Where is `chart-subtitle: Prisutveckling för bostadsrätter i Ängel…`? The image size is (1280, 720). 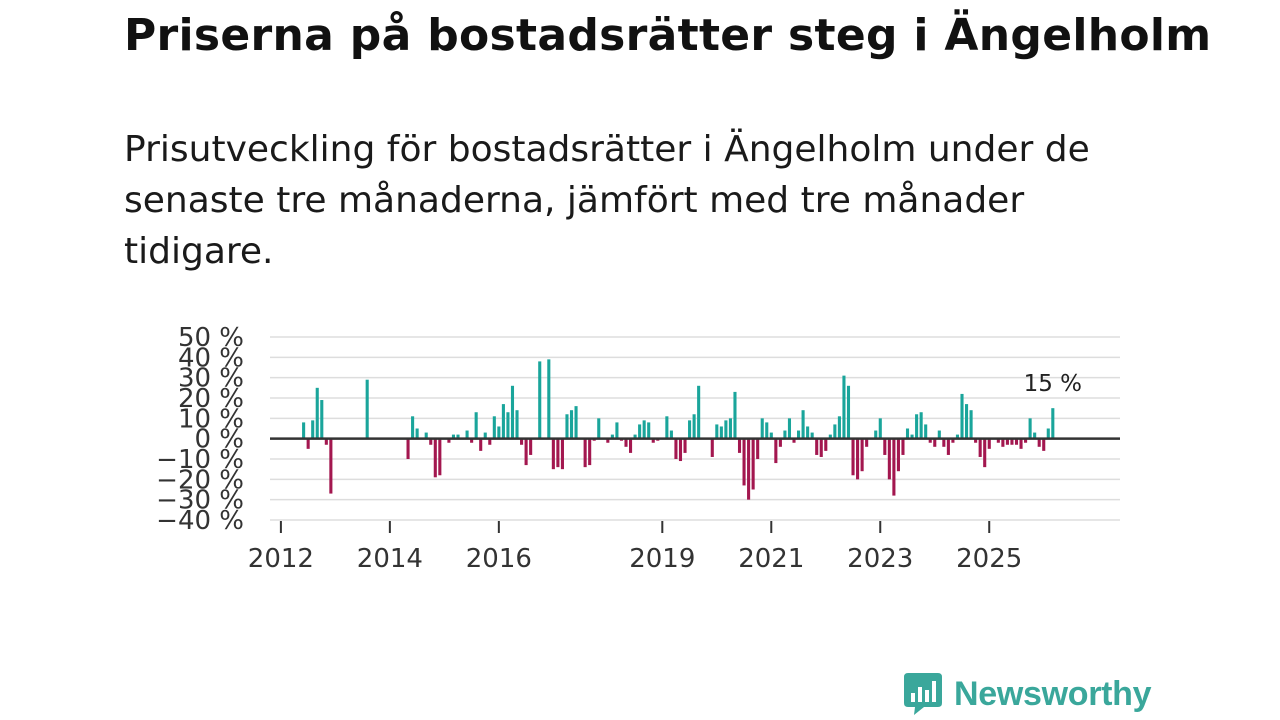 chart-subtitle: Prisutveckling för bostadsrätter i Ängel… is located at coordinates (607, 200).